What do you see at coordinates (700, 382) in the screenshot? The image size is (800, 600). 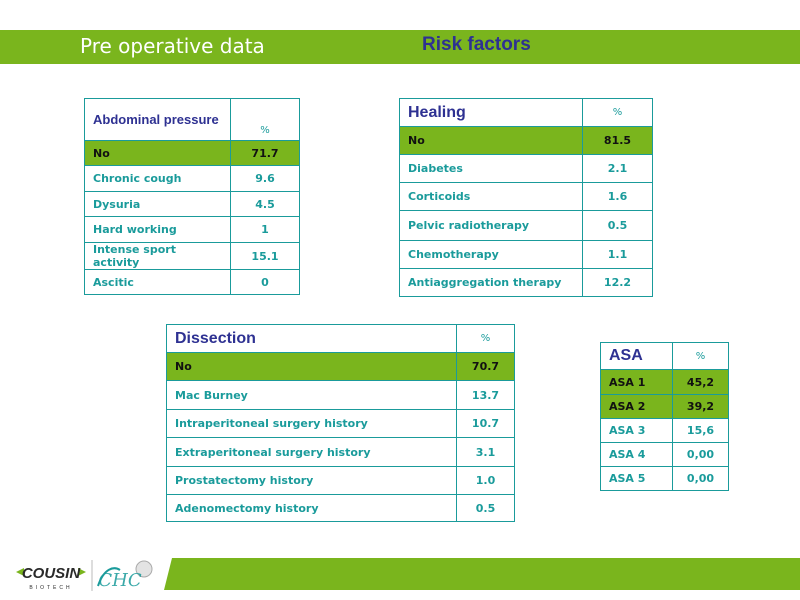 I see `row-value: 45,2` at bounding box center [700, 382].